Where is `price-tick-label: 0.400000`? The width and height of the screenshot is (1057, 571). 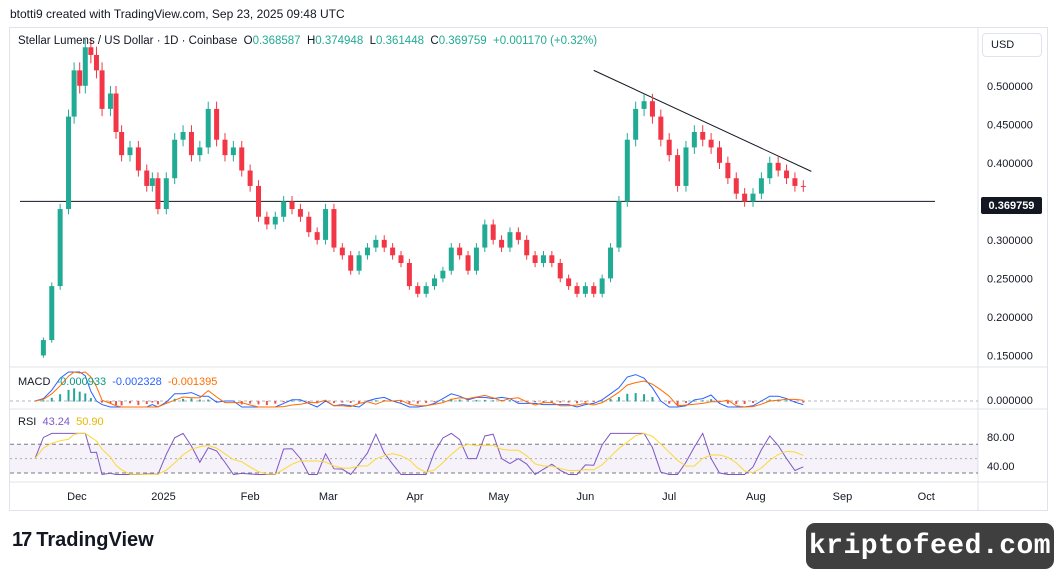 price-tick-label: 0.400000 is located at coordinates (1010, 164).